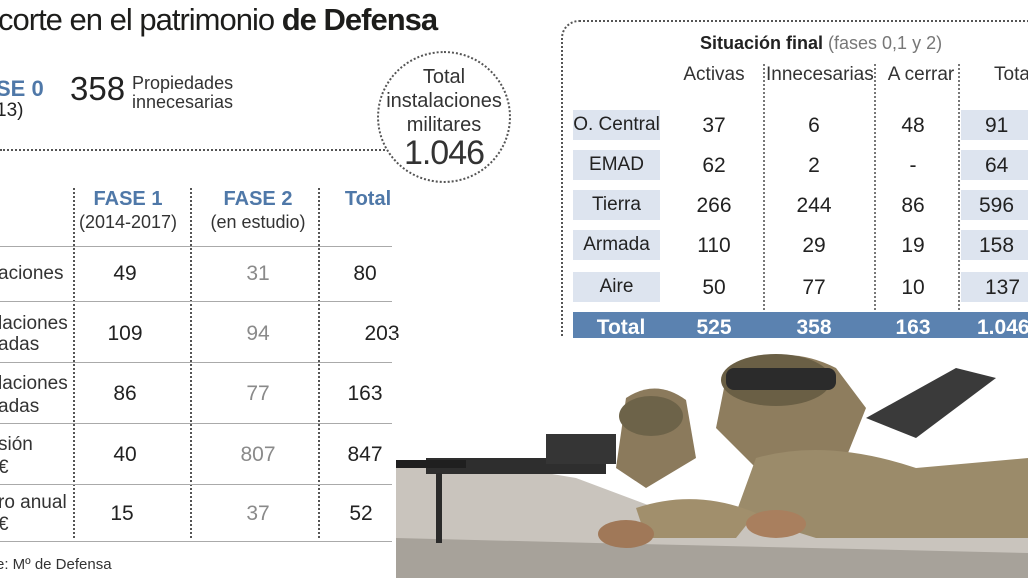  What do you see at coordinates (125, 273) in the screenshot?
I see `cell-fase1: 49` at bounding box center [125, 273].